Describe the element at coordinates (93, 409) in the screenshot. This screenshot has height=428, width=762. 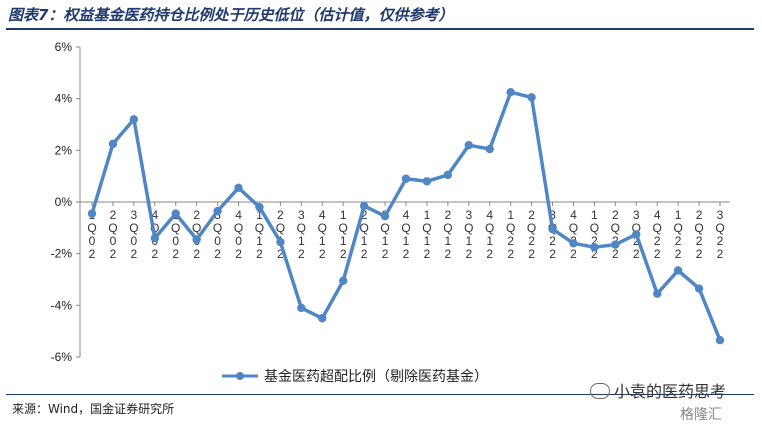
I see `source-note: 来源：Wind，国金证券研究所` at that location.